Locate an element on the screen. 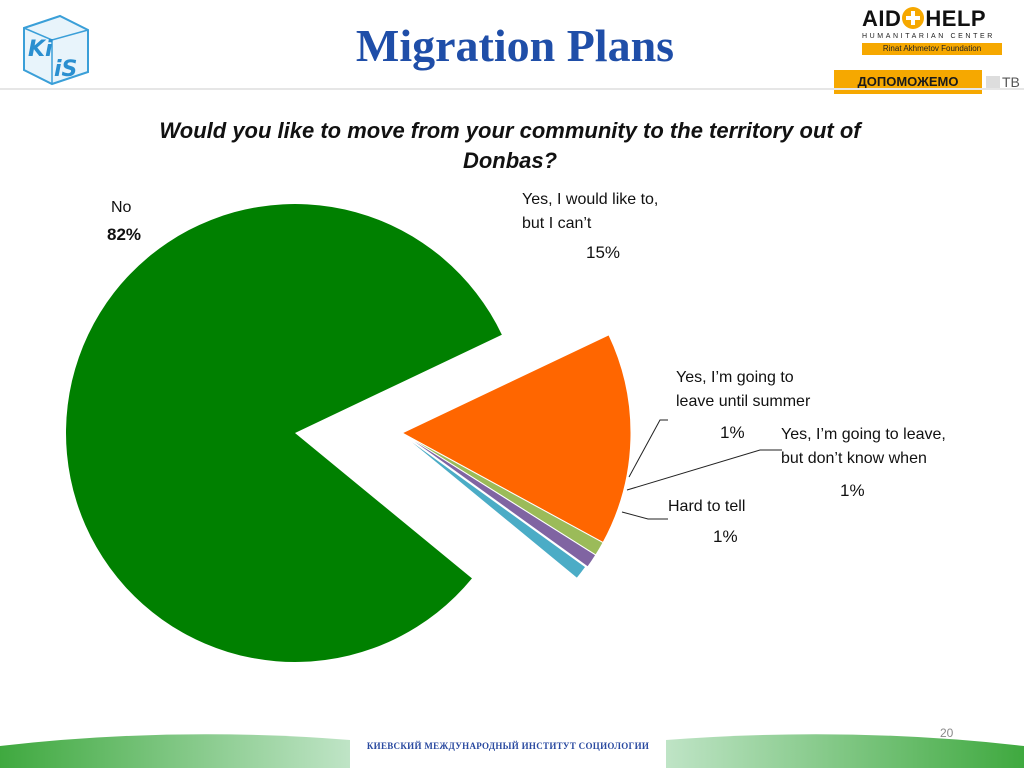 This screenshot has width=1024, height=768. slice-label-yes-cant-1: Yes, I would like to, is located at coordinates (590, 199).